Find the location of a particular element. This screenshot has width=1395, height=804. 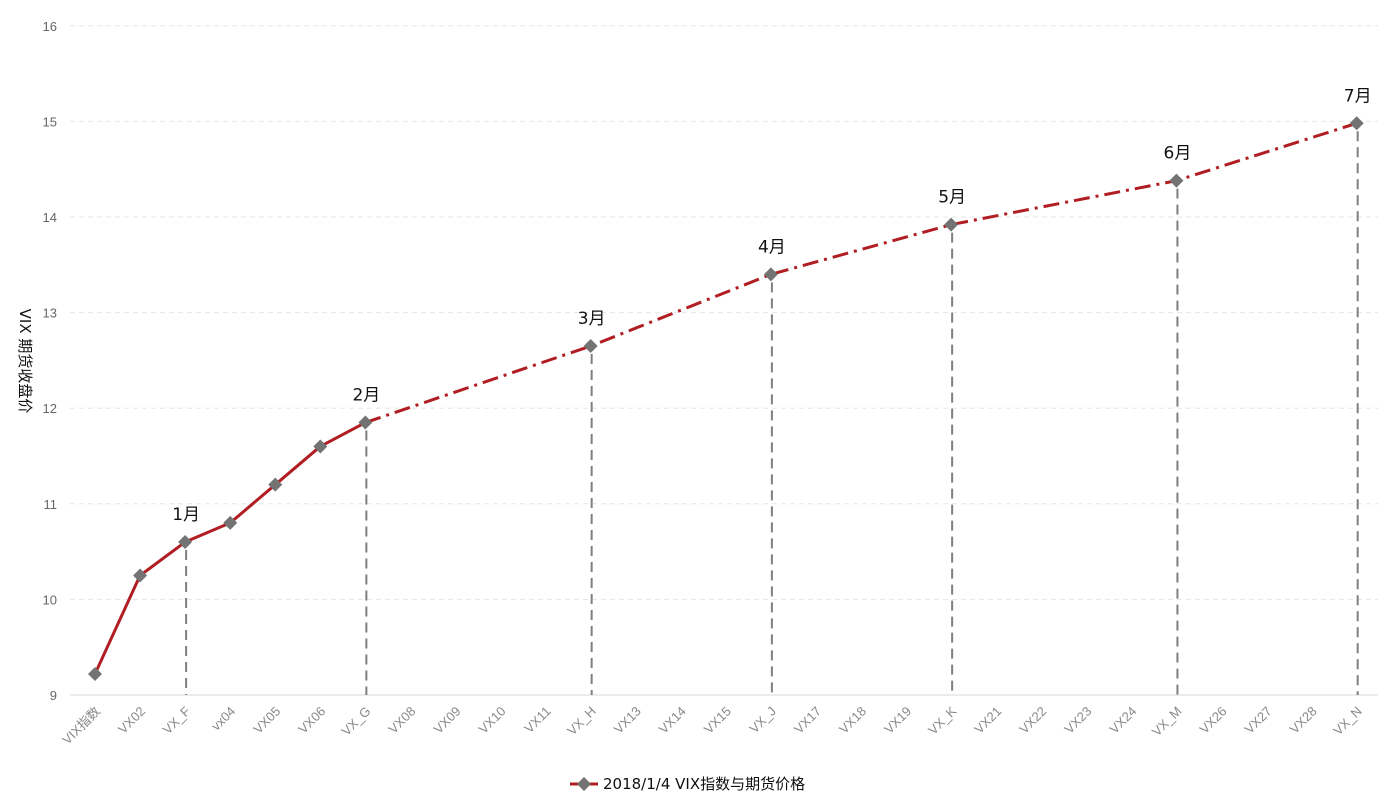

legend: 2018/1/4 VIX指数与期货价格 is located at coordinates (687, 784).